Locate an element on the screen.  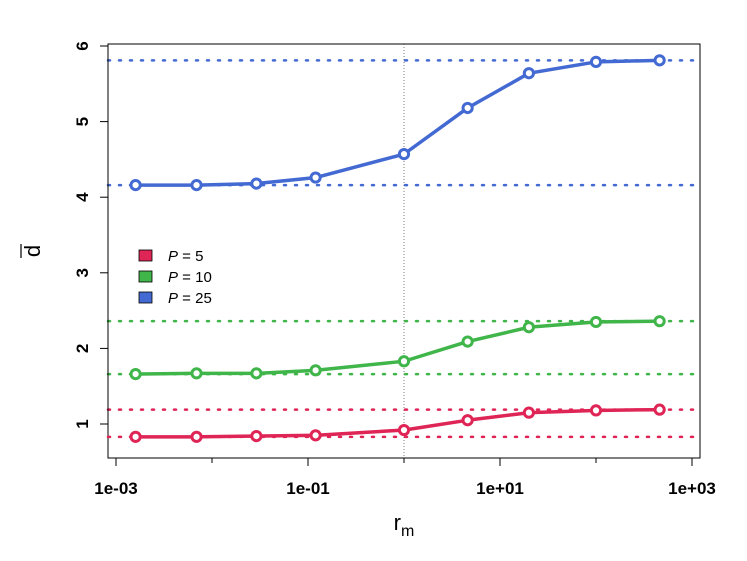
legend-item: P = 10 is located at coordinates (175, 277).